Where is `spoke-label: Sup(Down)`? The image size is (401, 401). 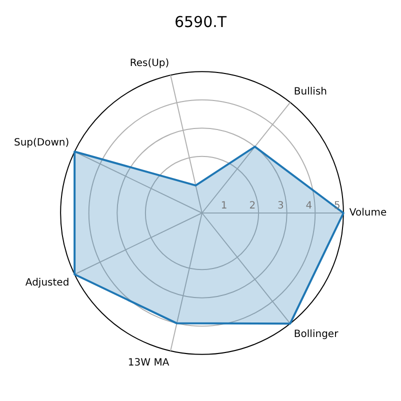
spoke-label: Sup(Down) is located at coordinates (42, 143).